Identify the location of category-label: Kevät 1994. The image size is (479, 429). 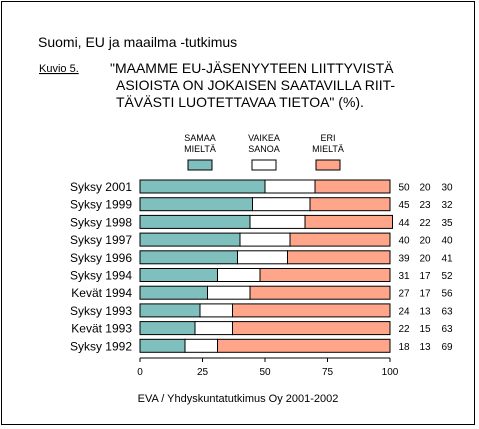
(101, 293).